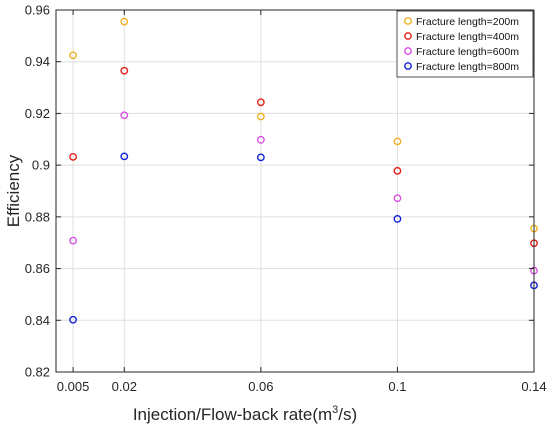 The height and width of the screenshot is (433, 550). Describe the element at coordinates (13, 190) in the screenshot. I see `y-axis-label: Efficiency` at that location.